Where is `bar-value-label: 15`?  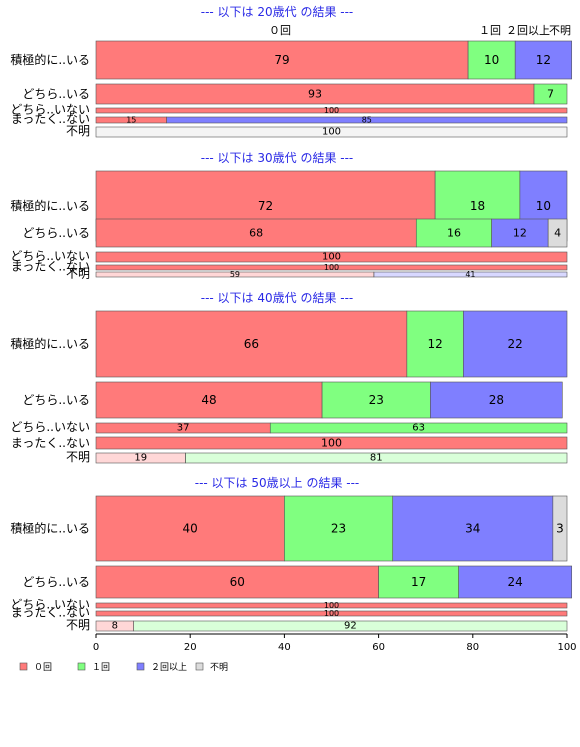
bar-value-label: 15 is located at coordinates (131, 120).